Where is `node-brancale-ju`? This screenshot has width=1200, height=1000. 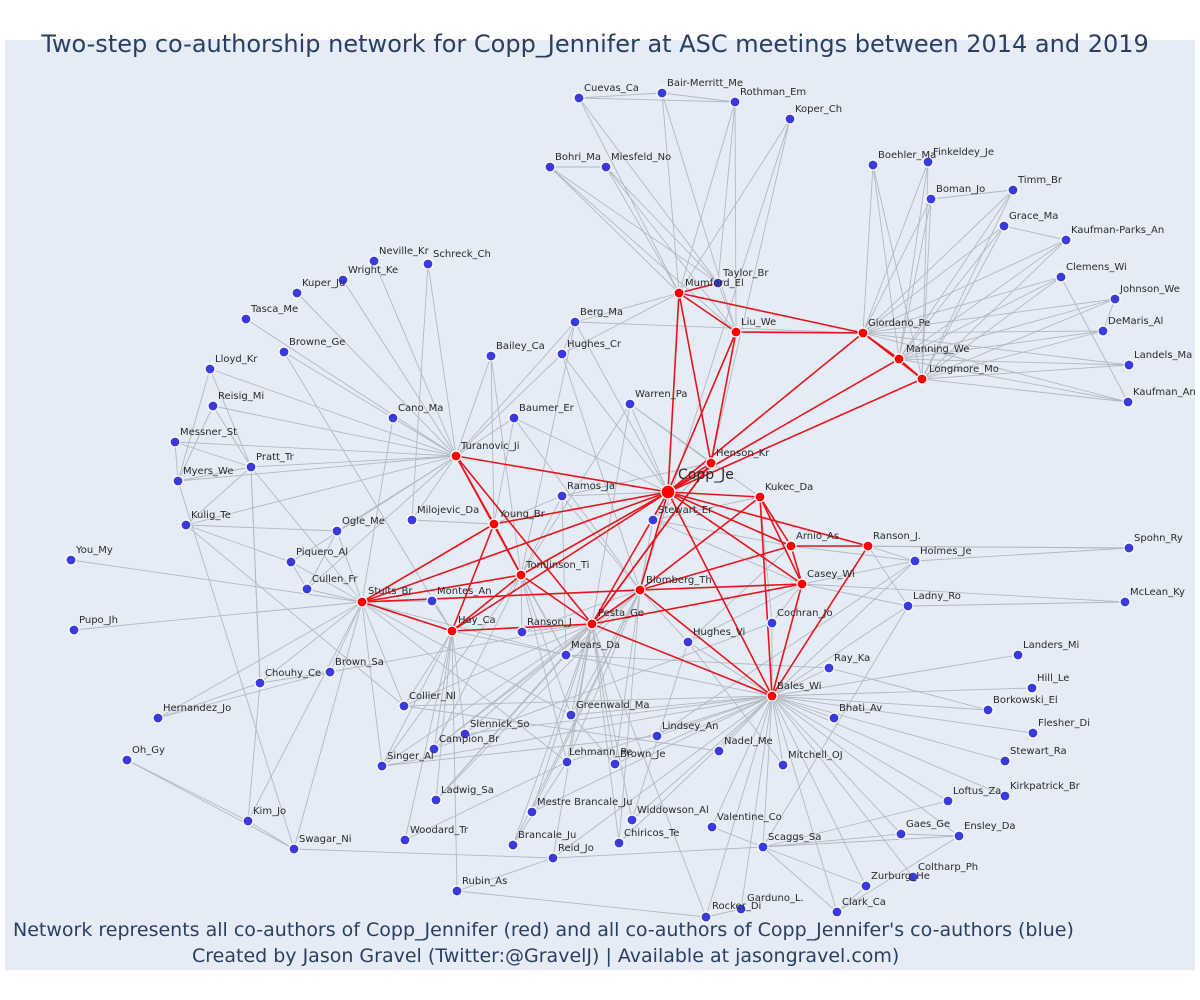 node-brancale-ju is located at coordinates (513, 845).